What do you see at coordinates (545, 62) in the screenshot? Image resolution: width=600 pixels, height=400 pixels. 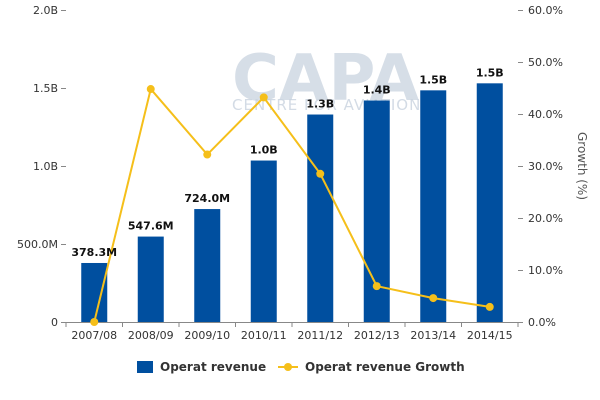 I see `y-right-tick-label: 50.0%` at bounding box center [545, 62].